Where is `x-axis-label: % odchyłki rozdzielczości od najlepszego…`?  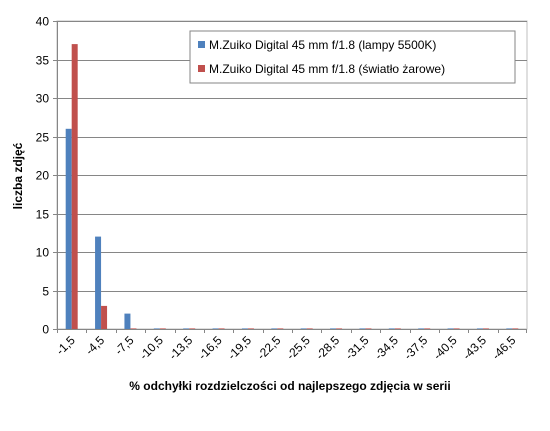
x-axis-label: % odchyłki rozdzielczości od najlepszego… is located at coordinates (289, 386).